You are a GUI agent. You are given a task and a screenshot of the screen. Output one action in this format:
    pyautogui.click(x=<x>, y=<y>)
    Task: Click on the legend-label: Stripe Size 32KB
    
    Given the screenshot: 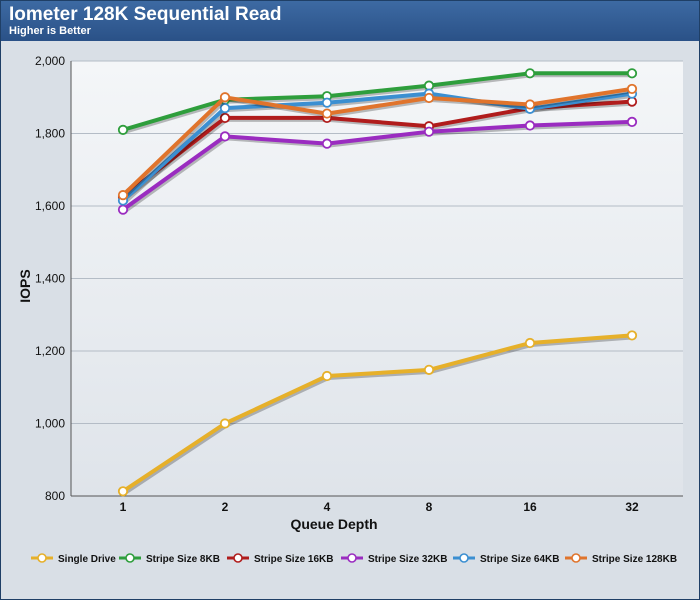 What is the action you would take?
    pyautogui.click(x=407, y=559)
    